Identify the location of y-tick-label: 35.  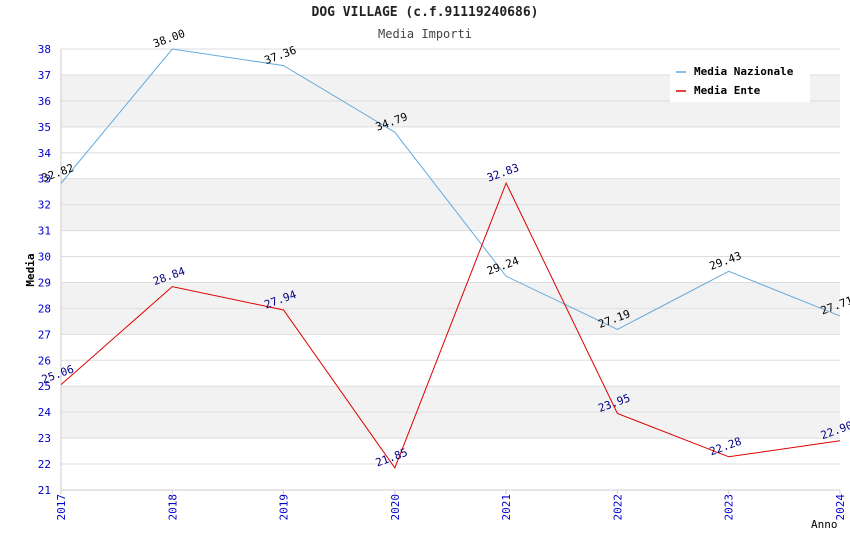
(44, 127).